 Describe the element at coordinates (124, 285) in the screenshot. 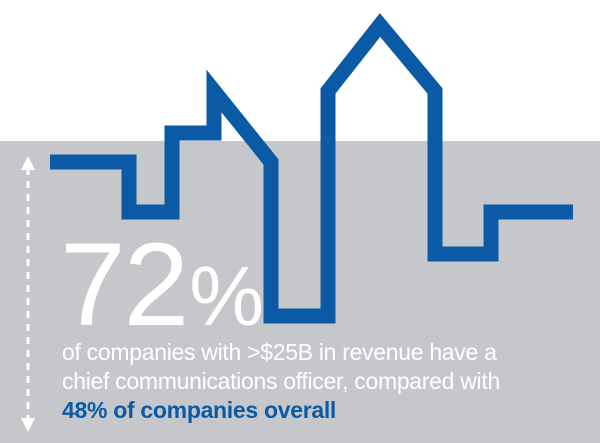

I see `stat-value: 72` at that location.